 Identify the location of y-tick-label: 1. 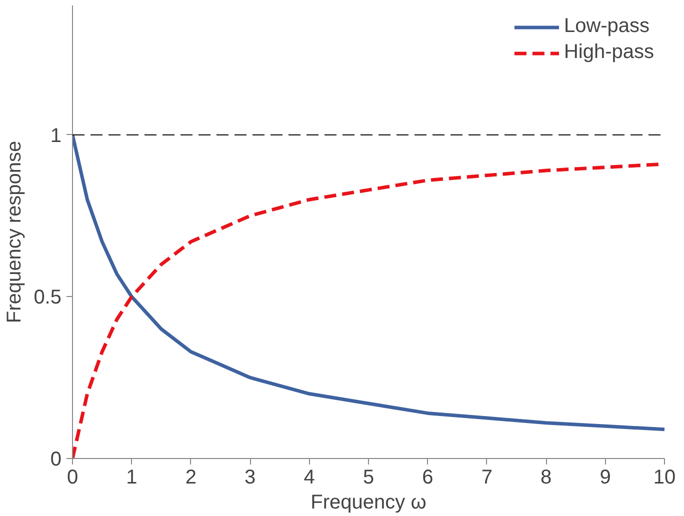
(56, 135).